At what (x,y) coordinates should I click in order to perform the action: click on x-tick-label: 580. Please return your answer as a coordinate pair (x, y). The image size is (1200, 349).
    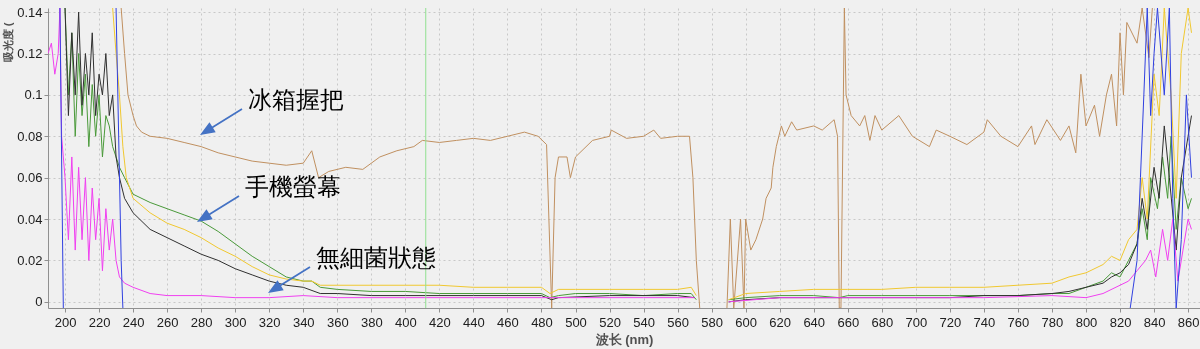
    Looking at the image, I should click on (712, 322).